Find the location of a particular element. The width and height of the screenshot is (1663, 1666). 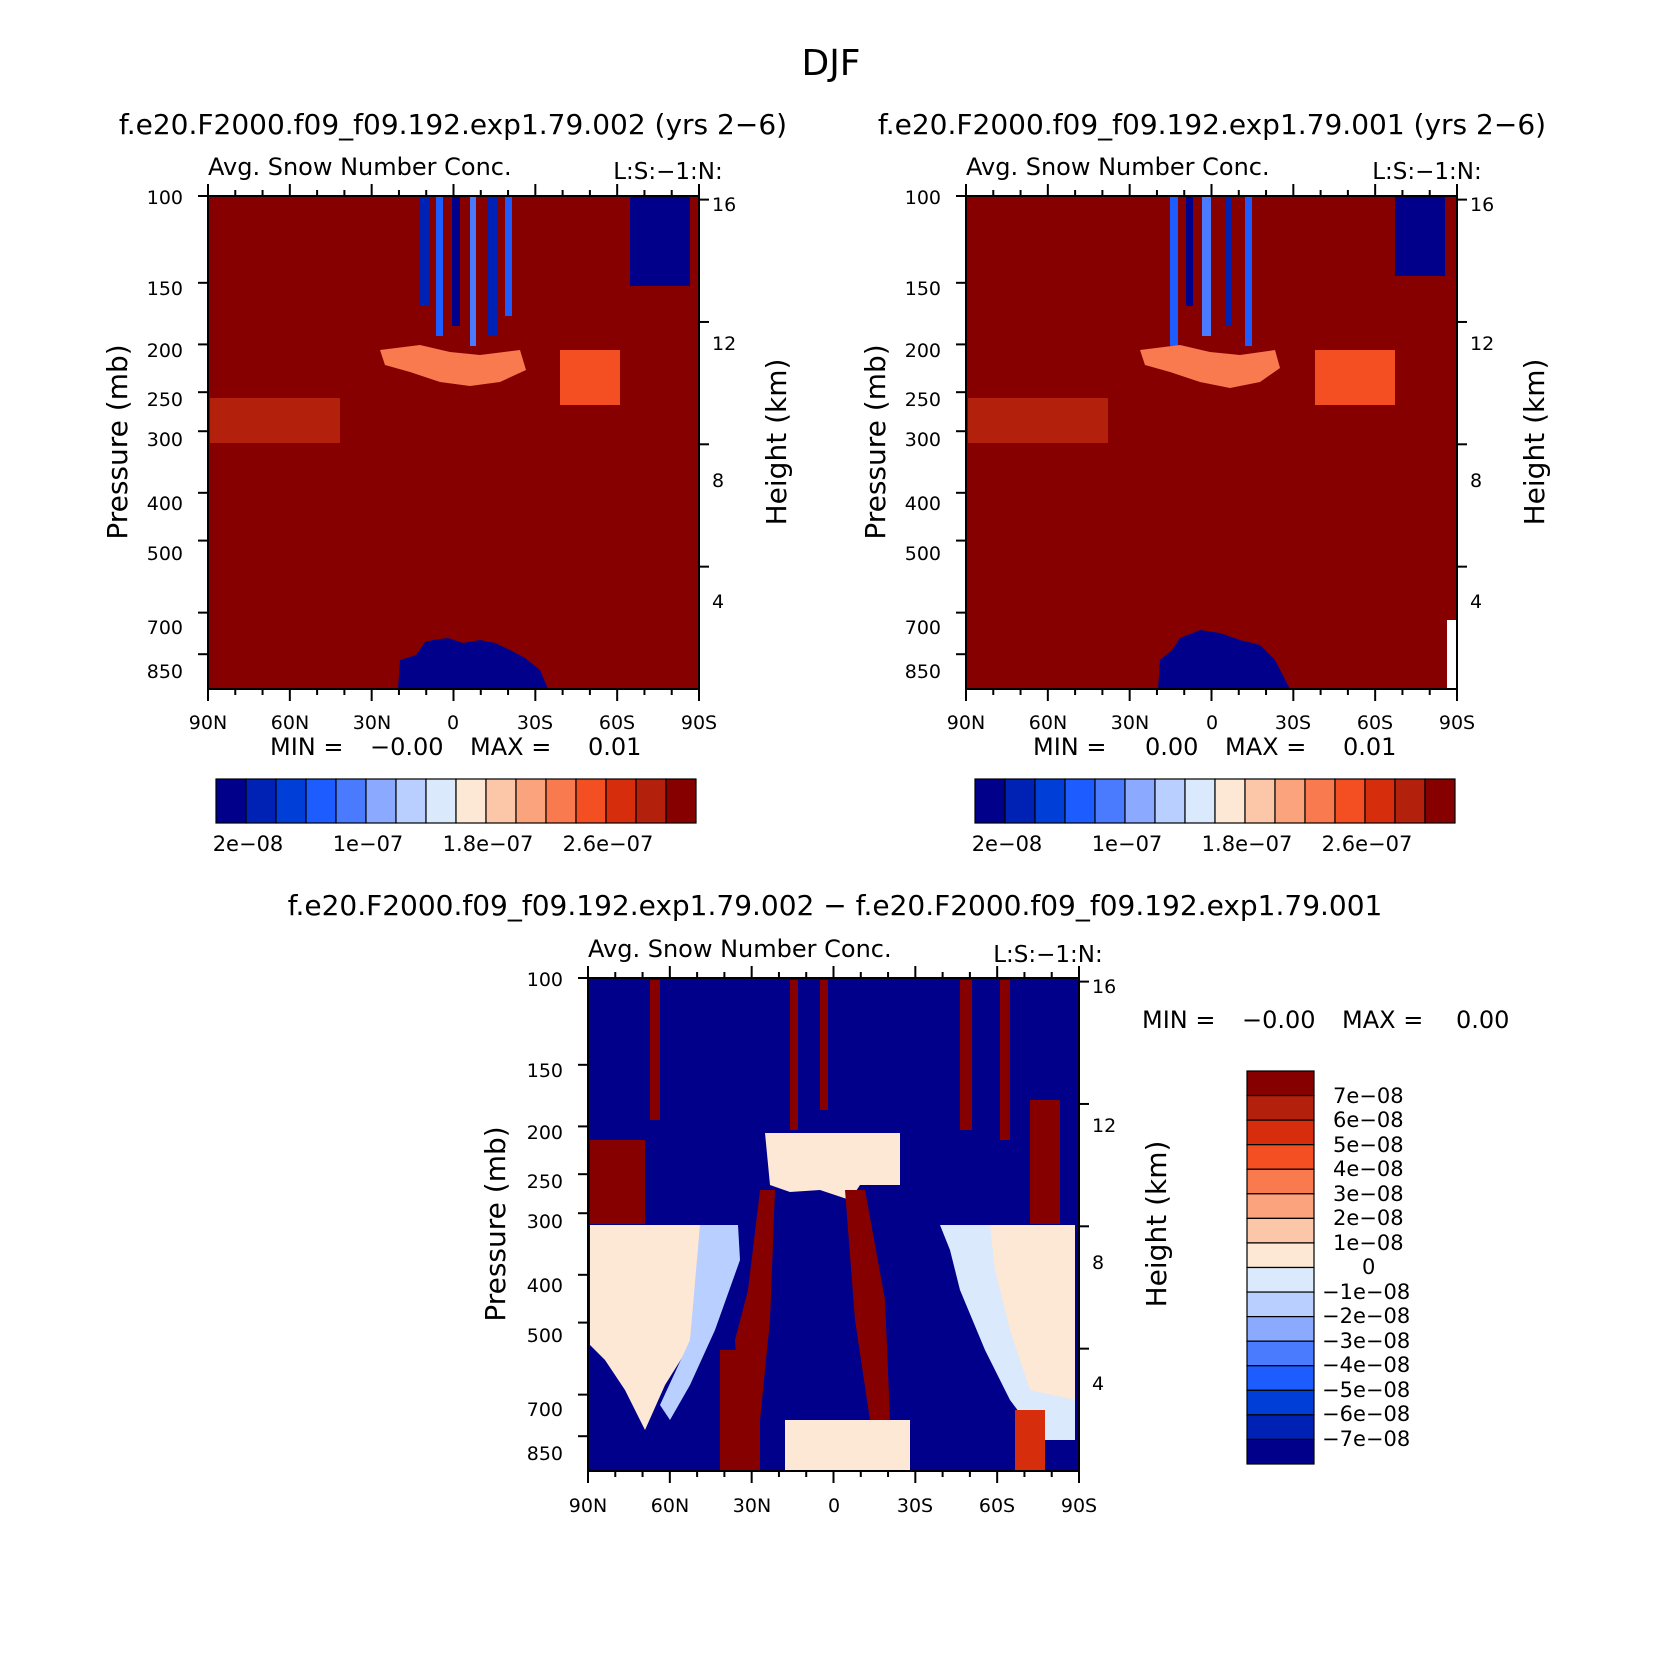

y-tick-label: 250 is located at coordinates (923, 400).